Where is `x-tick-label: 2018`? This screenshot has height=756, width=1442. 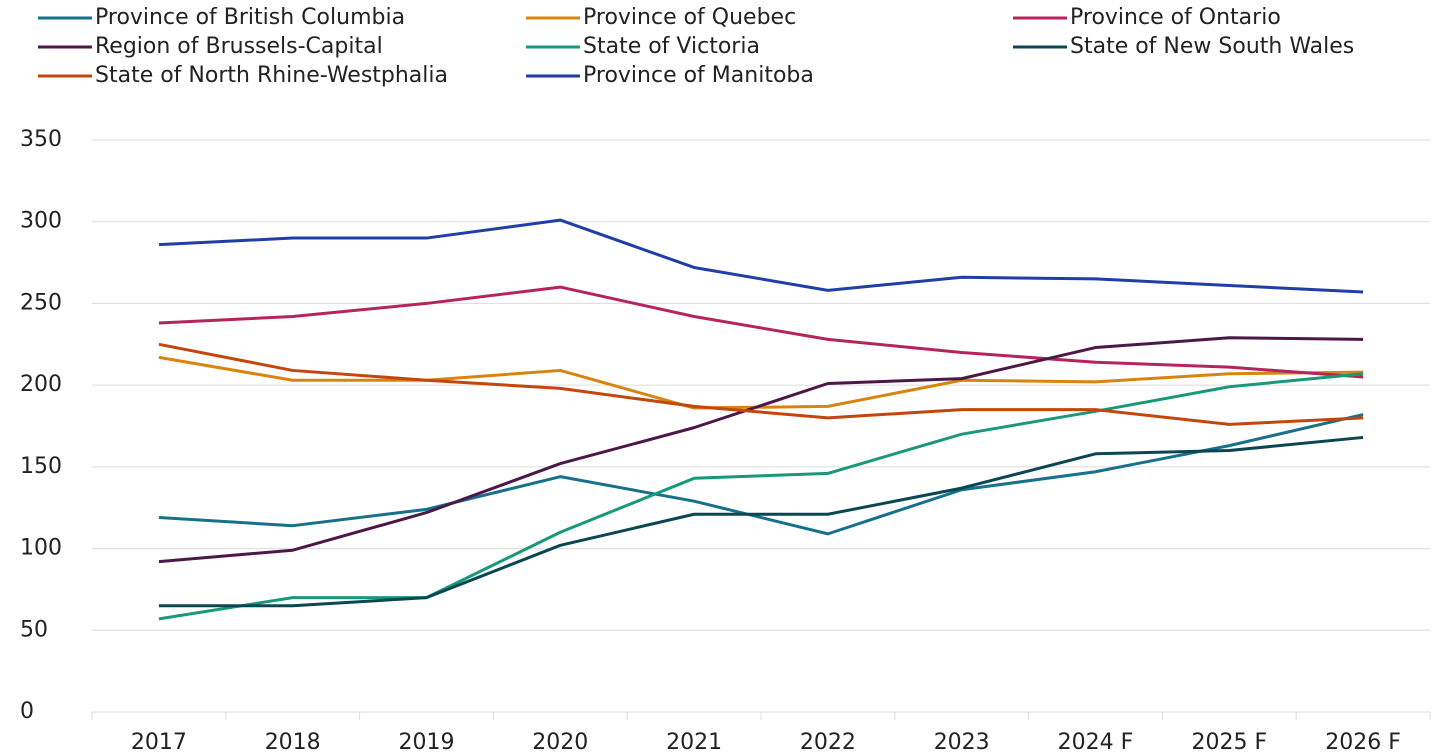 x-tick-label: 2018 is located at coordinates (293, 742).